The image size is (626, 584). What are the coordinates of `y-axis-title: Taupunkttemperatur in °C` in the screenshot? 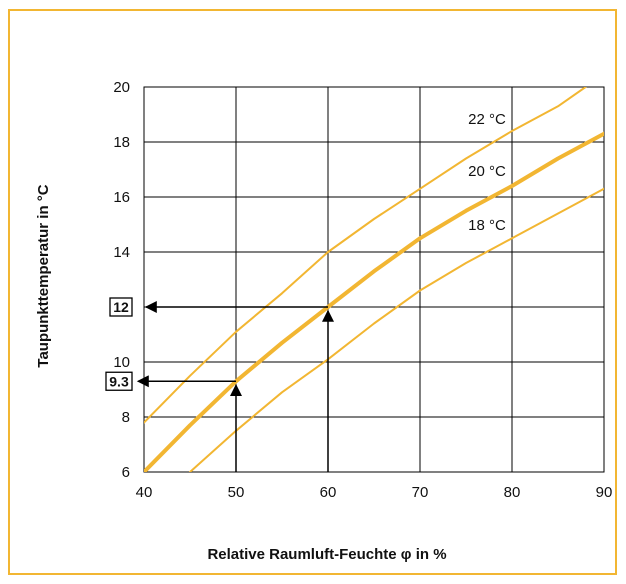 It's located at (43, 275).